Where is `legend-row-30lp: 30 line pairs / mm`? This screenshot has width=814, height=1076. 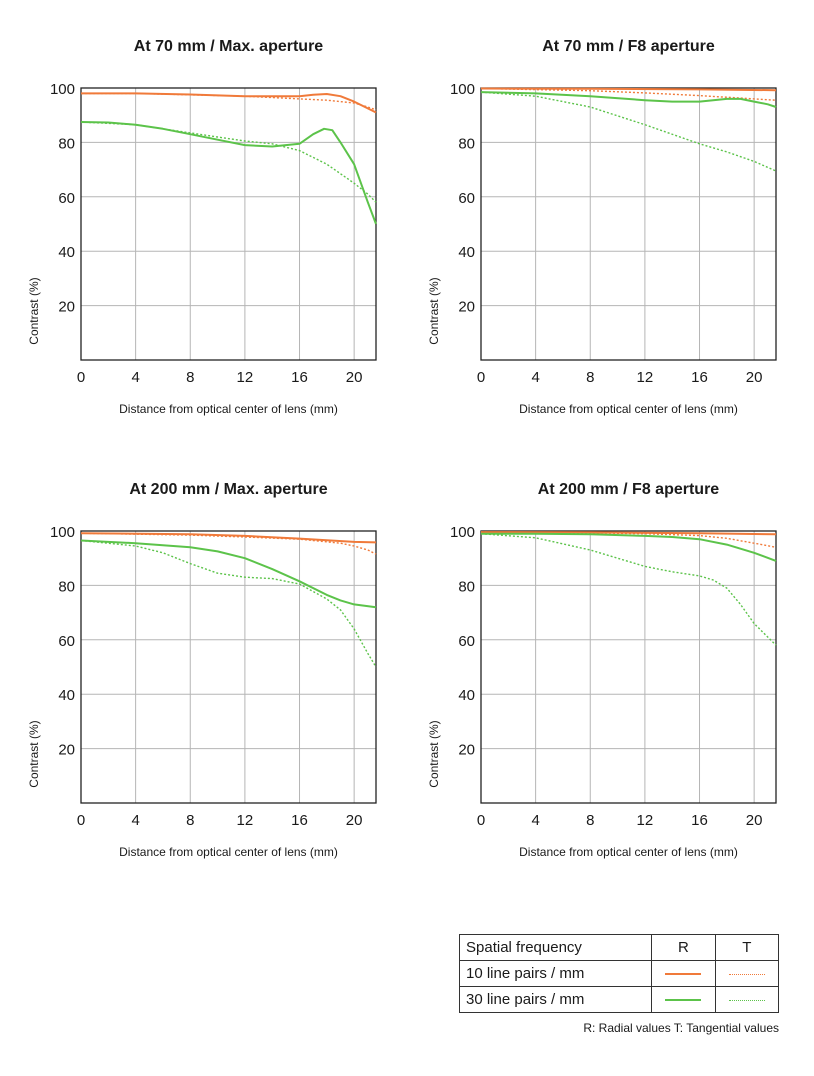
legend-row-30lp: 30 line pairs / mm is located at coordinates (619, 999).